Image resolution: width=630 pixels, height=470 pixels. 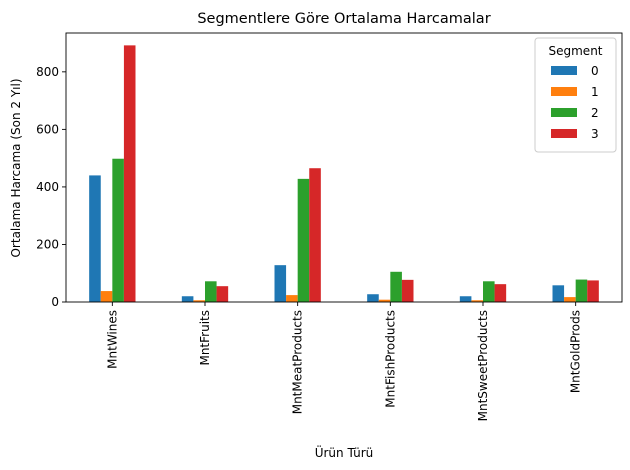 I want to click on x-axis-title: Ürün Türü, so click(x=344, y=452).